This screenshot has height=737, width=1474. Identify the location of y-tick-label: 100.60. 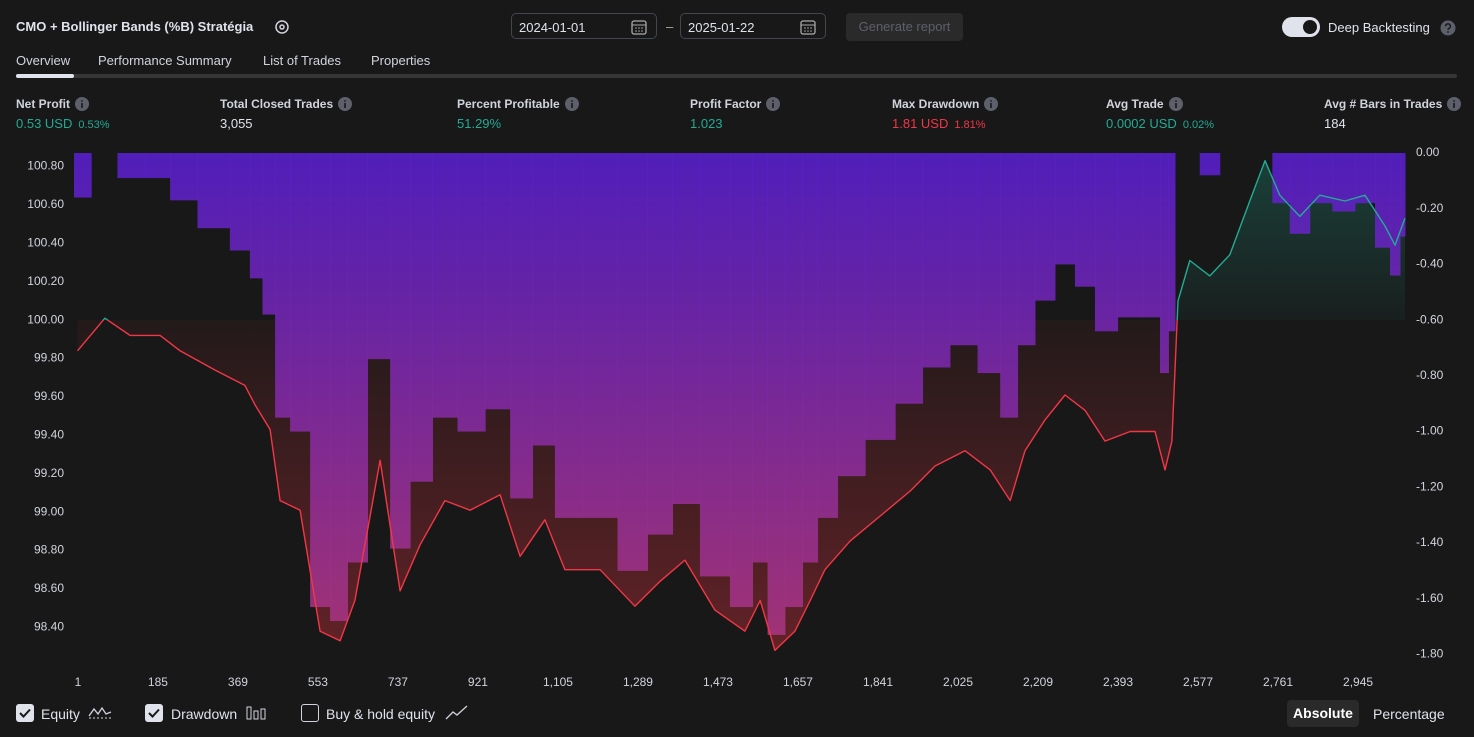
(45, 204).